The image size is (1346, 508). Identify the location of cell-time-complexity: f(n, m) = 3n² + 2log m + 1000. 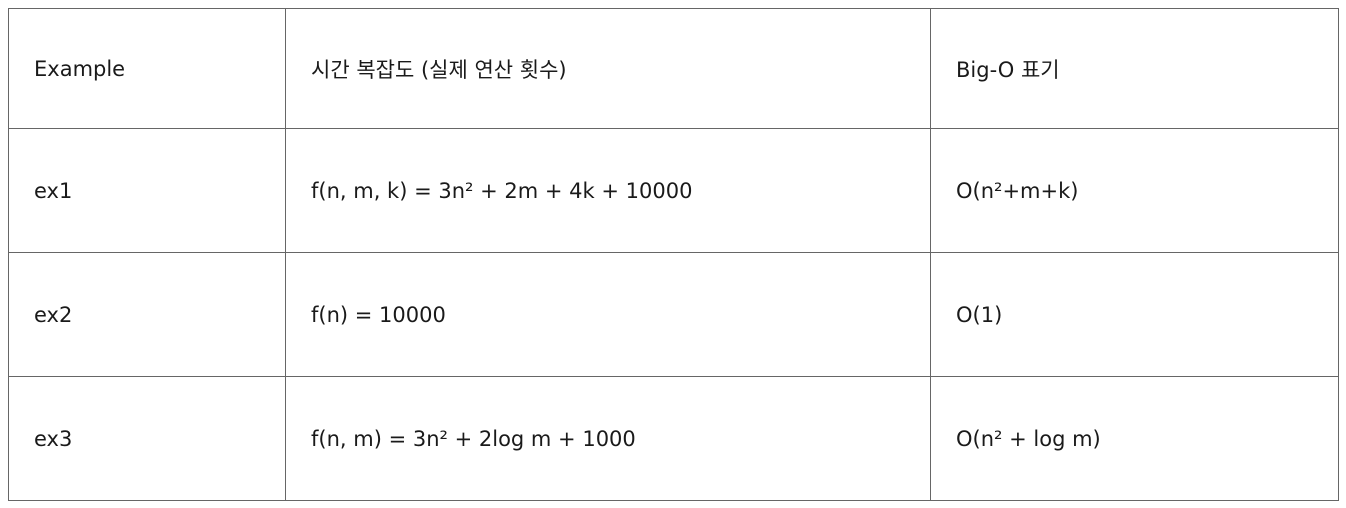
(608, 438).